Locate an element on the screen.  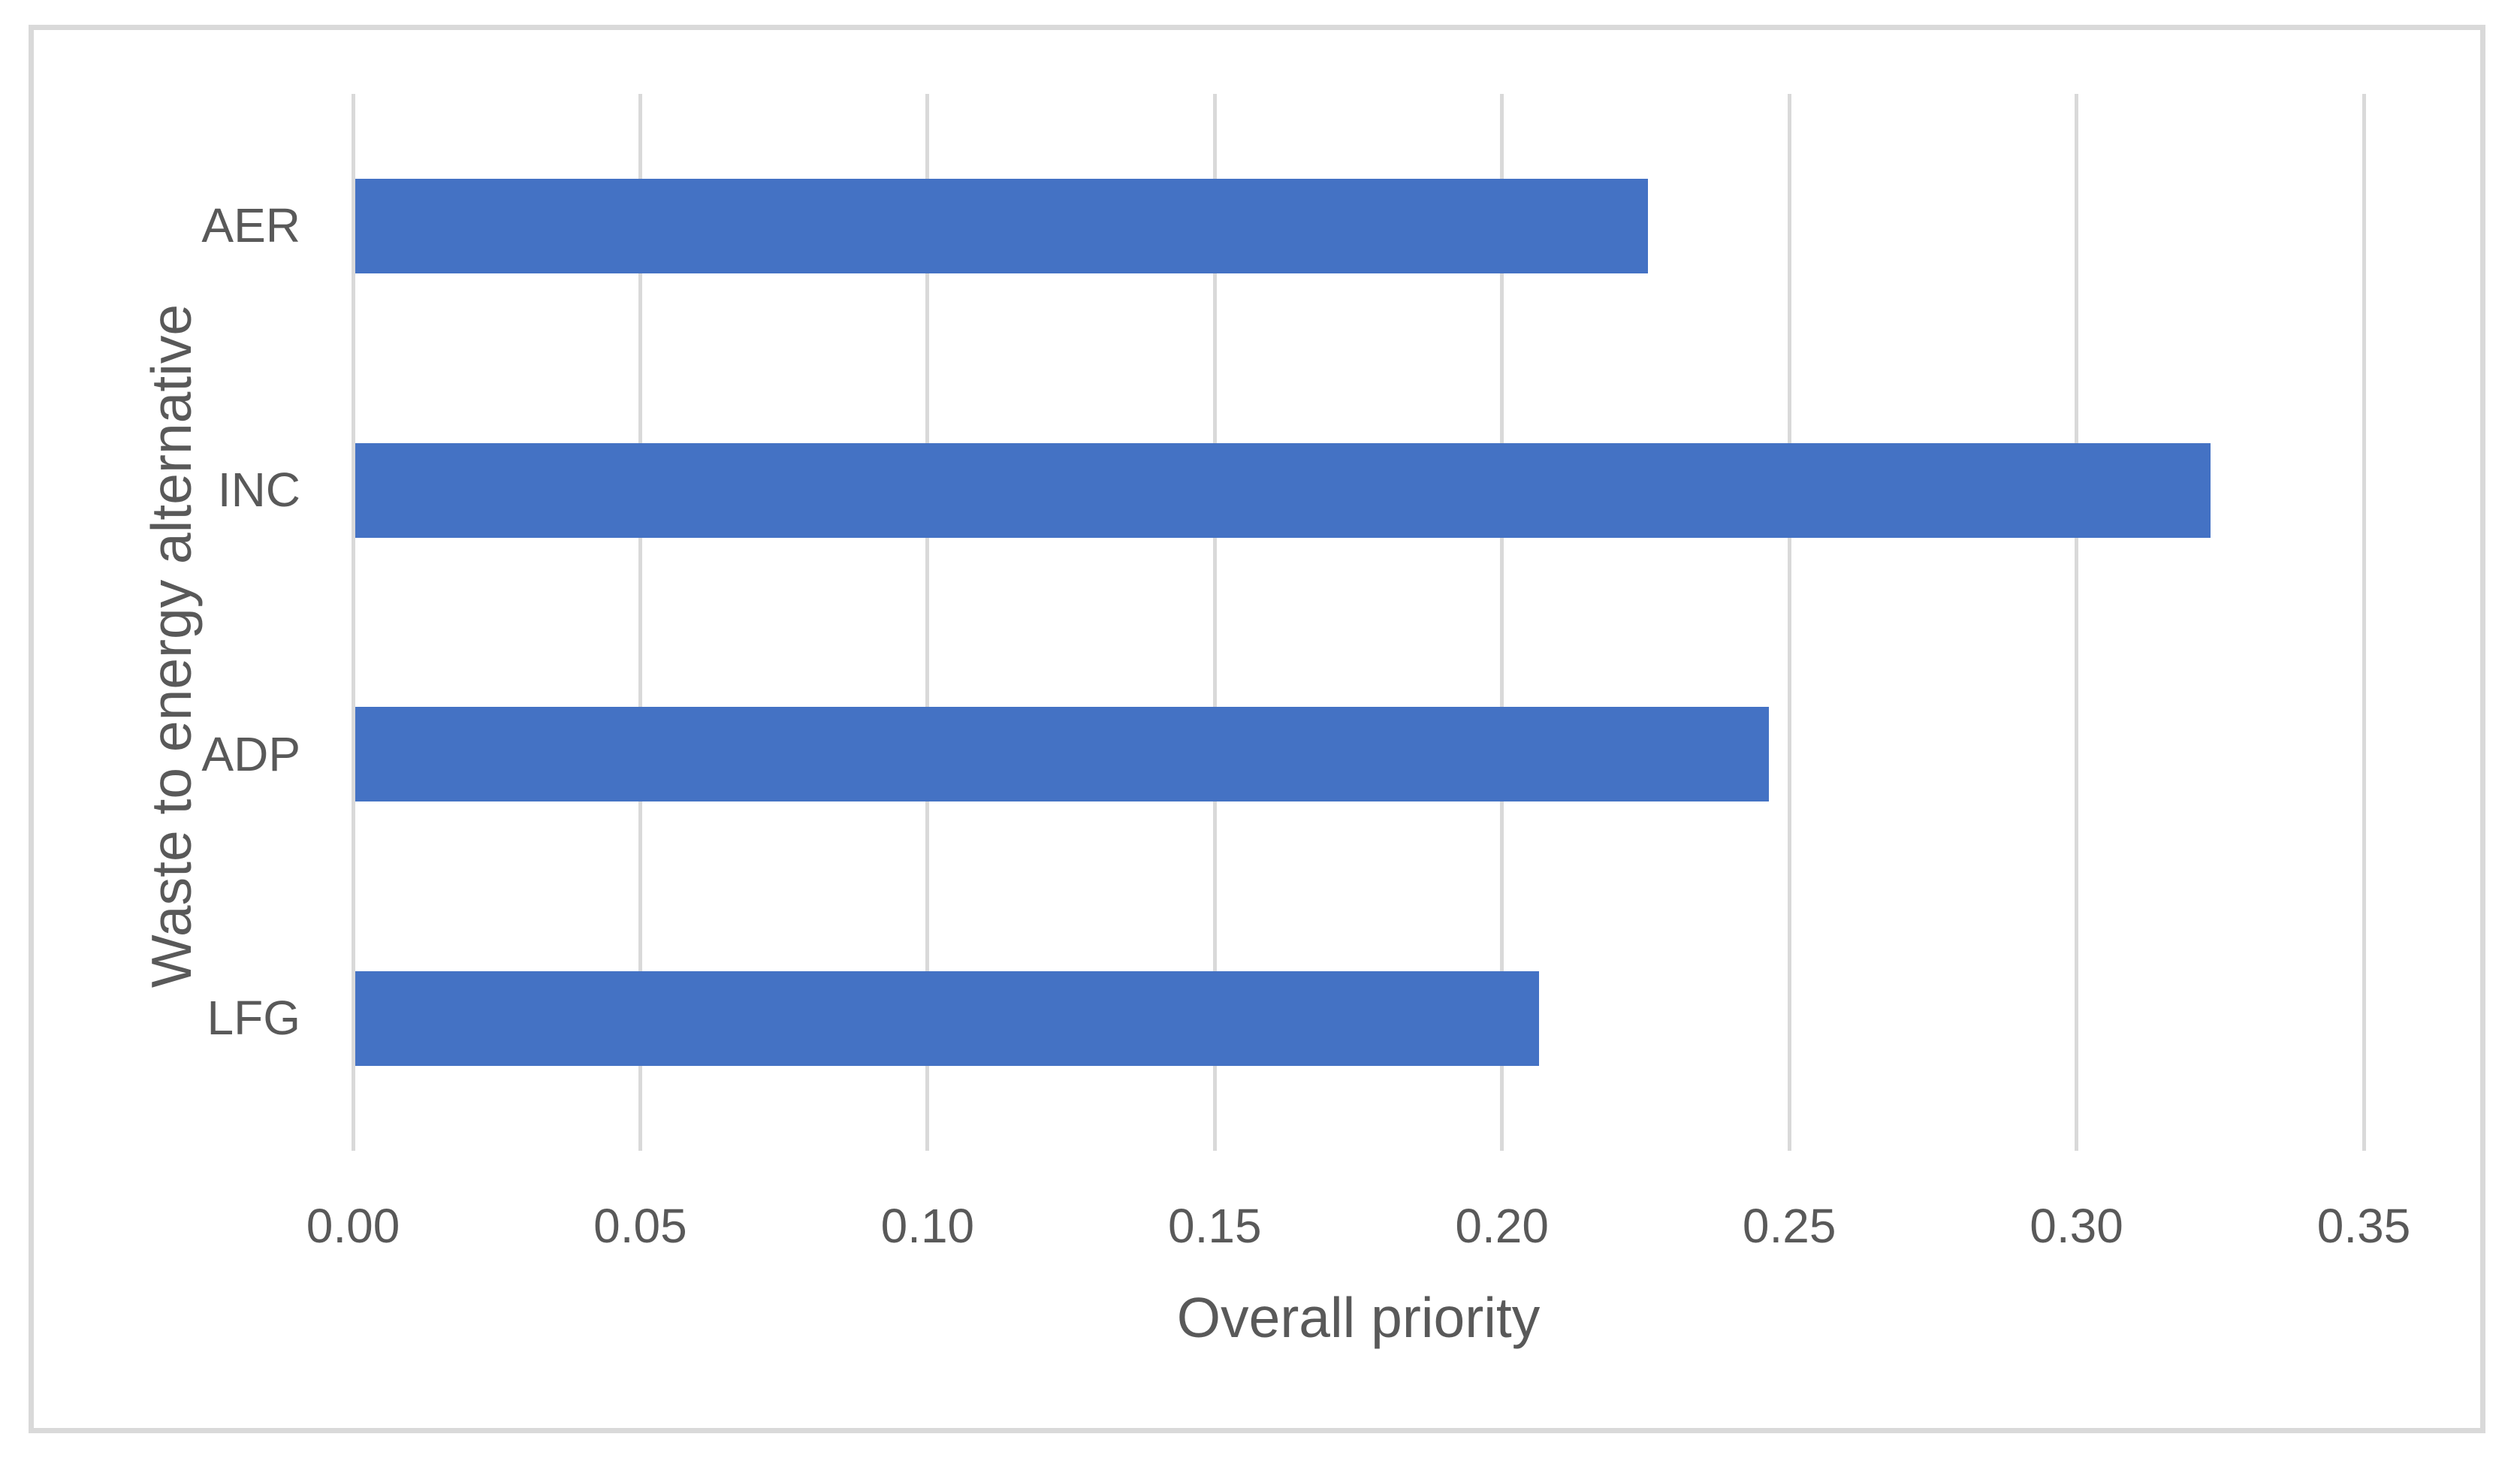
x-tick-label-0.10: 0.10 is located at coordinates (927, 1226).